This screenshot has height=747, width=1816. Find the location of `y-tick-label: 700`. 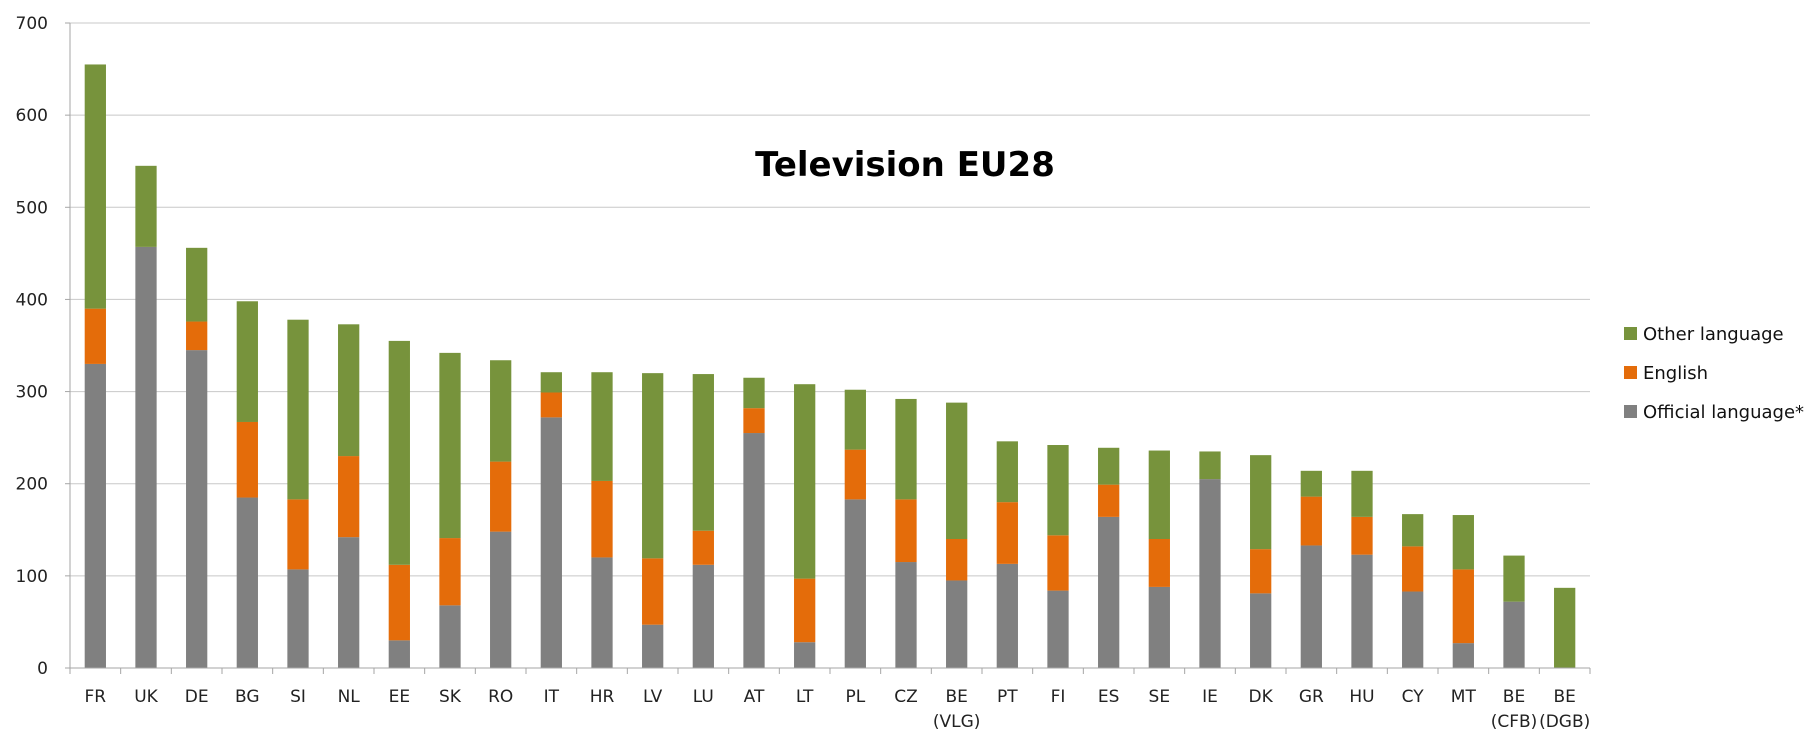

y-tick-label: 700 is located at coordinates (32, 24).